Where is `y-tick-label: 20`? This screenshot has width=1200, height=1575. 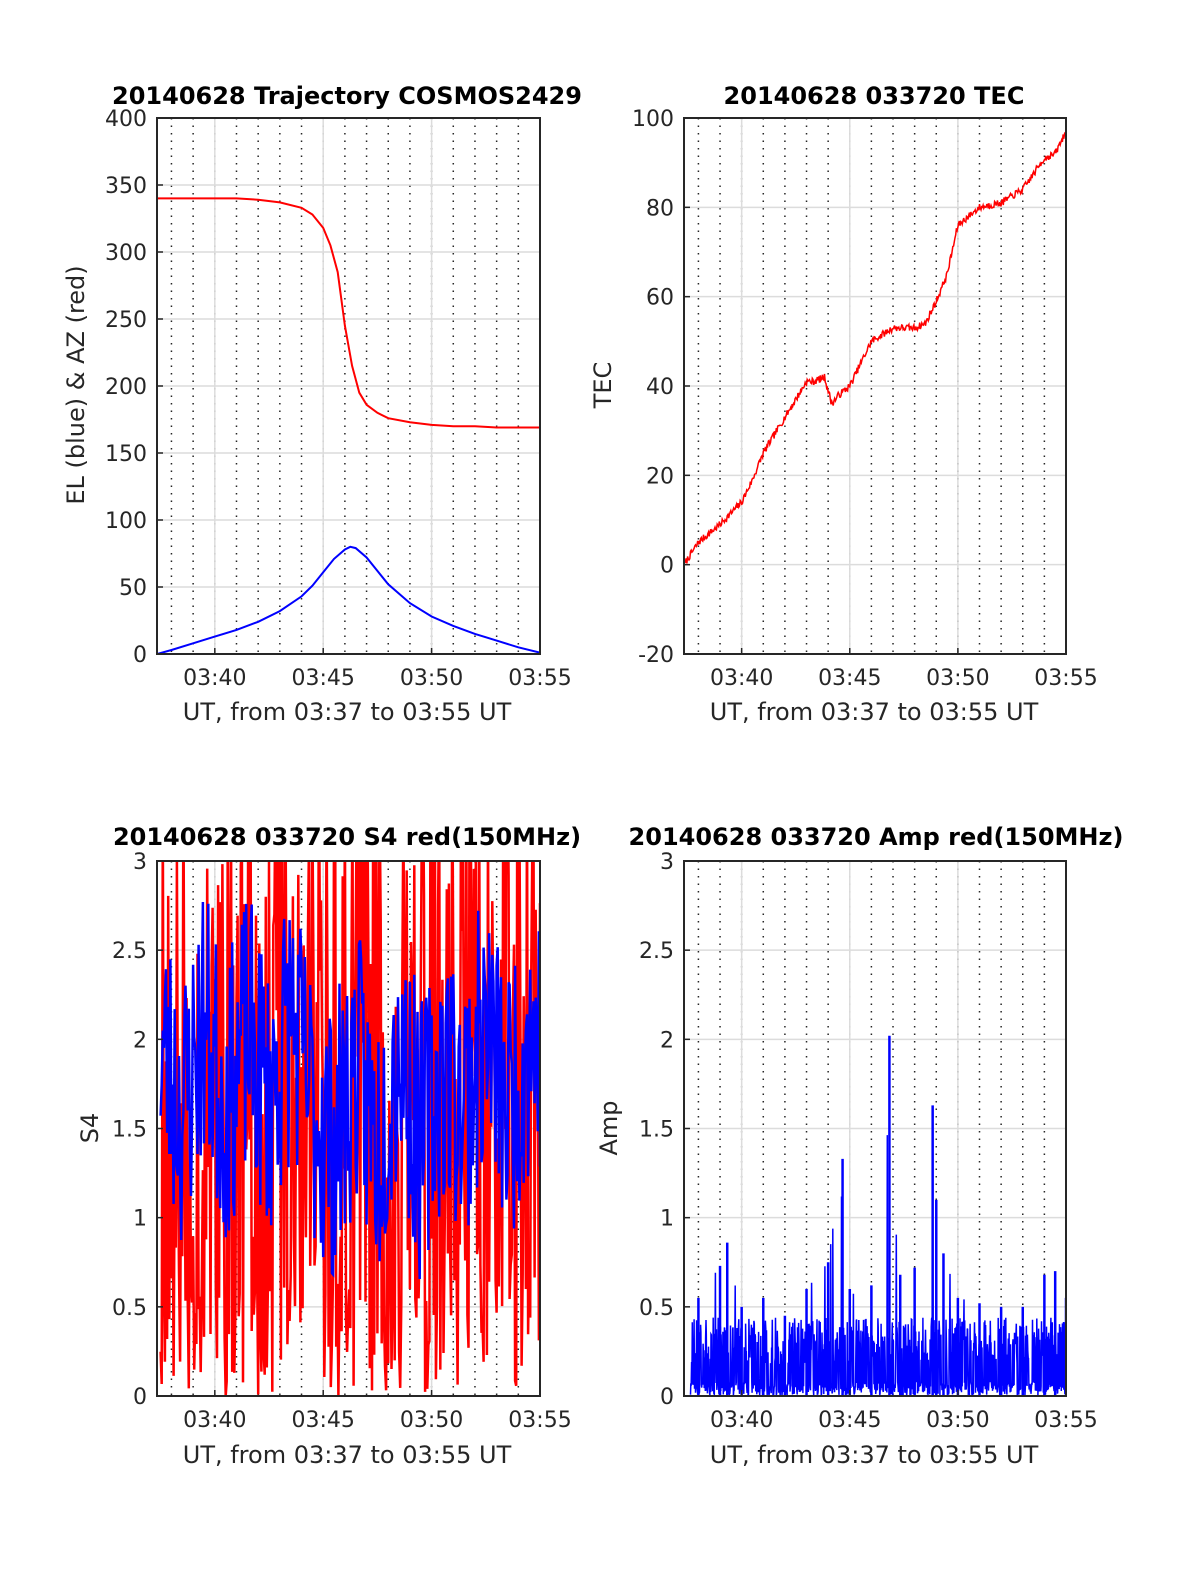 y-tick-label: 20 is located at coordinates (660, 476).